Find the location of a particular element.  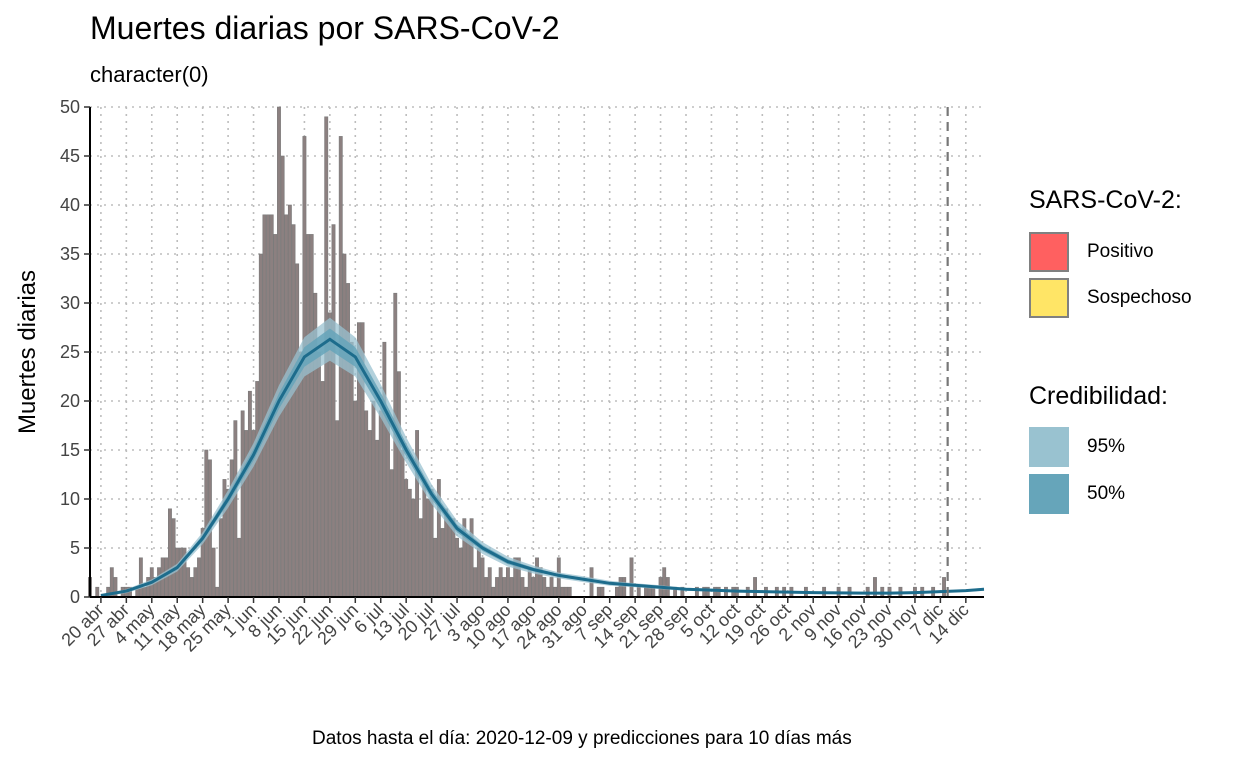

y-tick-label: 30 is located at coordinates (70, 303).